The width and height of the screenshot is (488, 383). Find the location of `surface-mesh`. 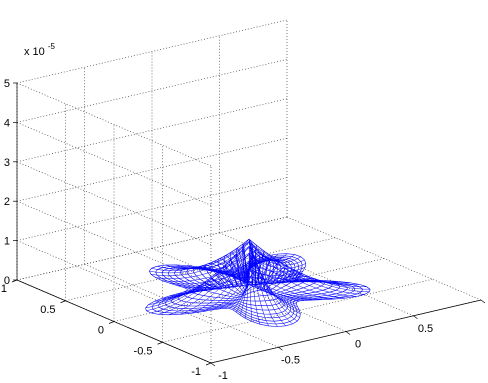

surface-mesh is located at coordinates (258, 282).